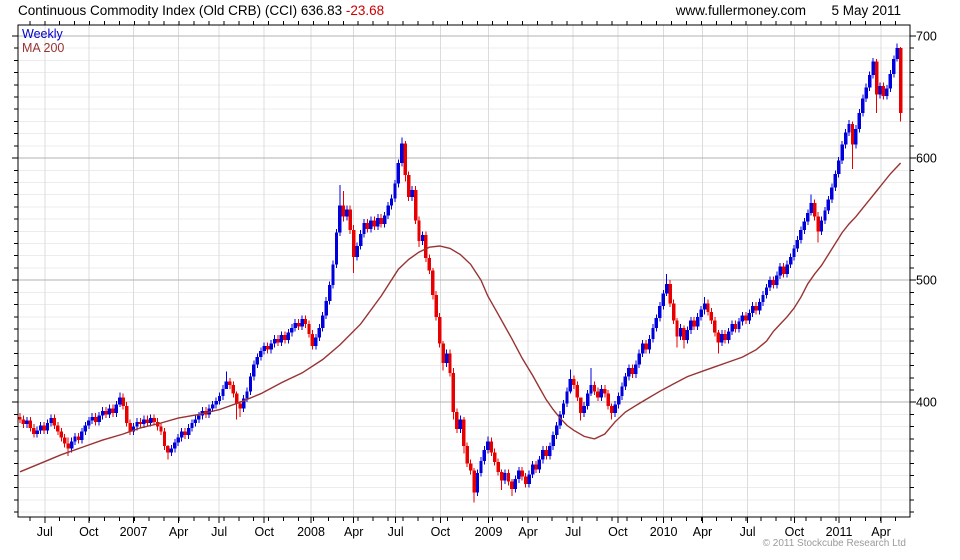 This screenshot has height=560, width=960. What do you see at coordinates (134, 532) in the screenshot?
I see `x-axis-label: 2007` at bounding box center [134, 532].